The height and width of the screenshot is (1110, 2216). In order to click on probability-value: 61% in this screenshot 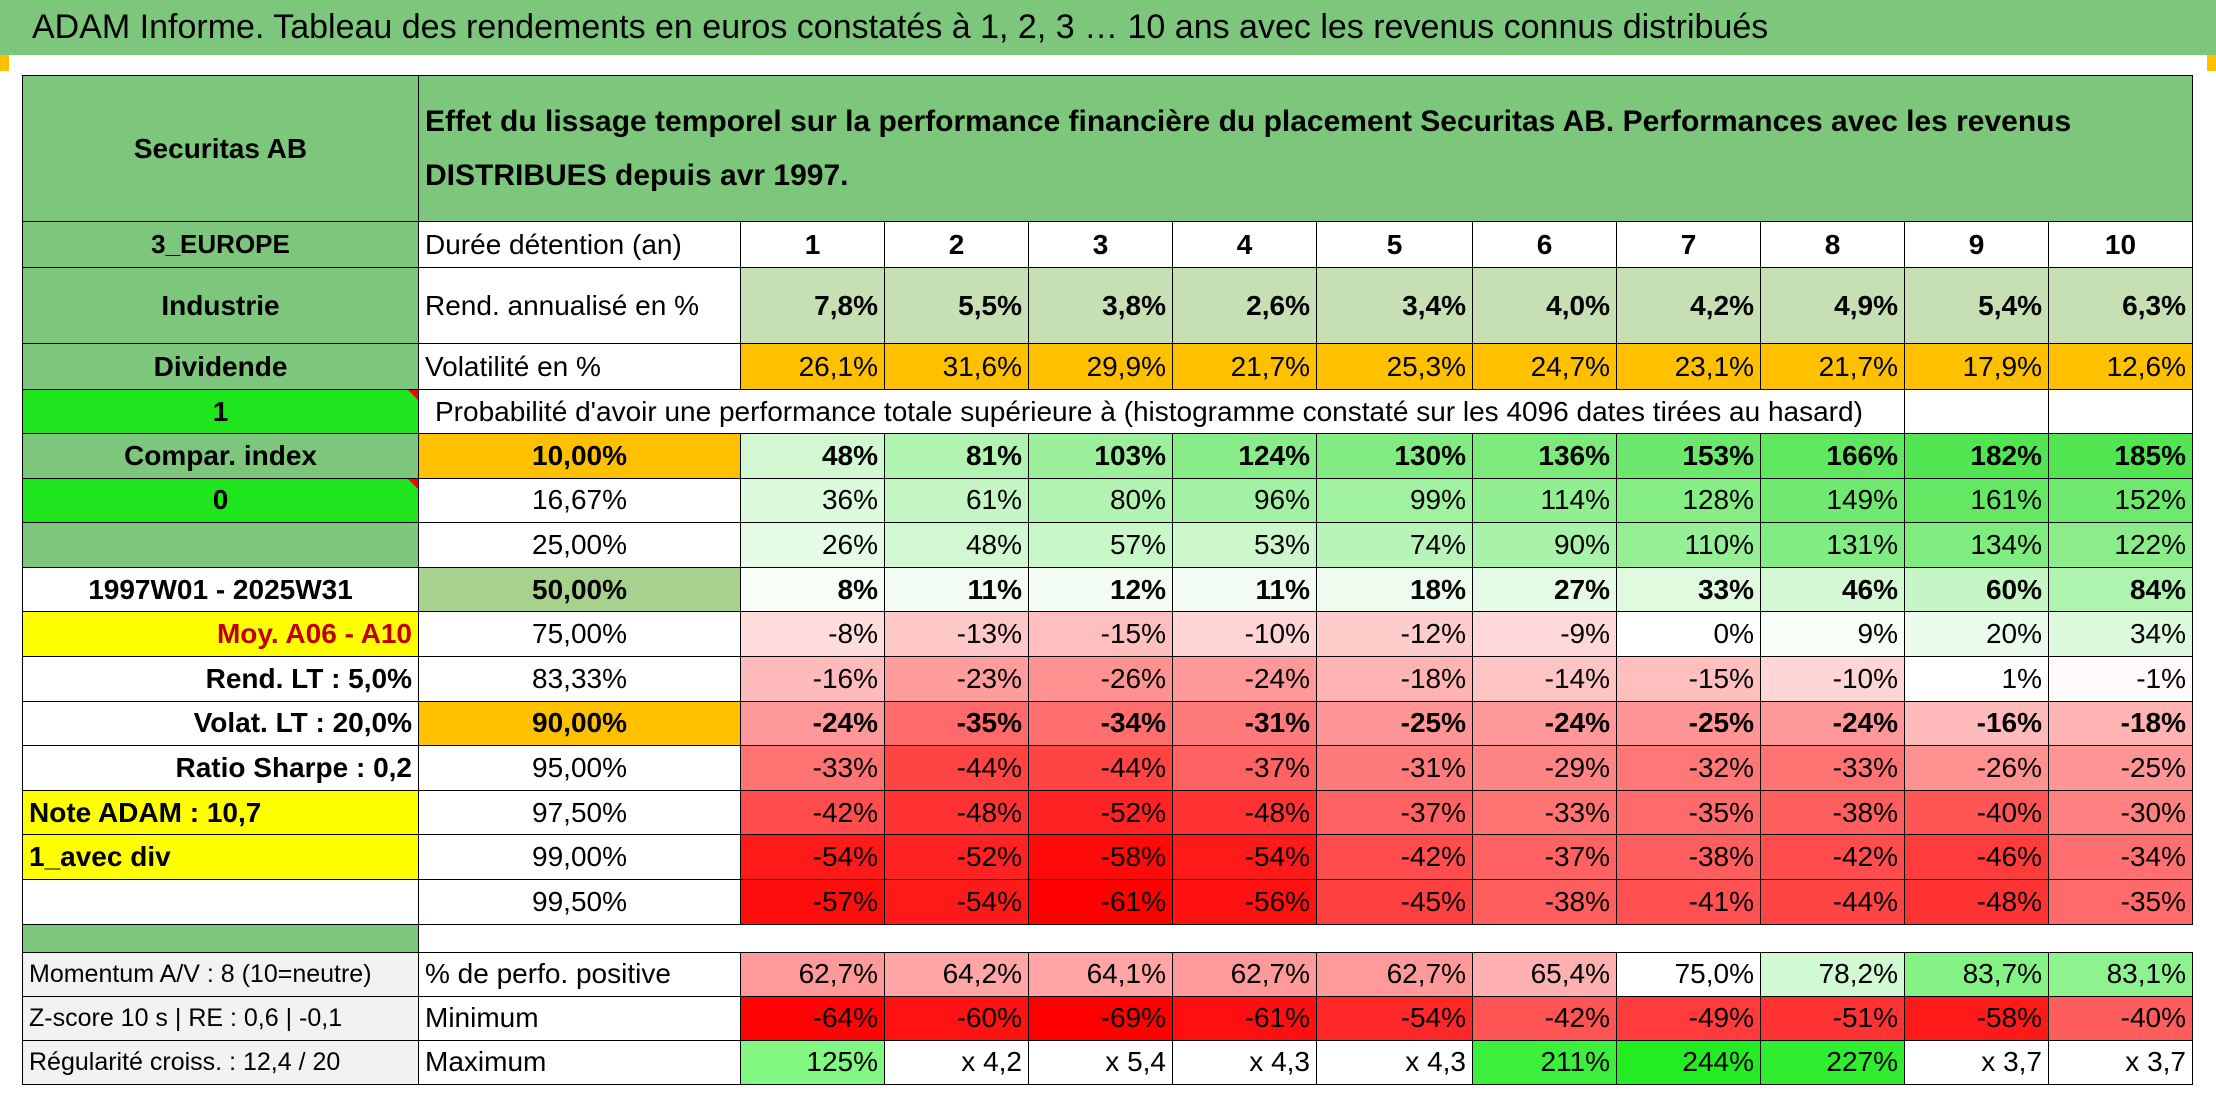, I will do `click(956, 500)`.